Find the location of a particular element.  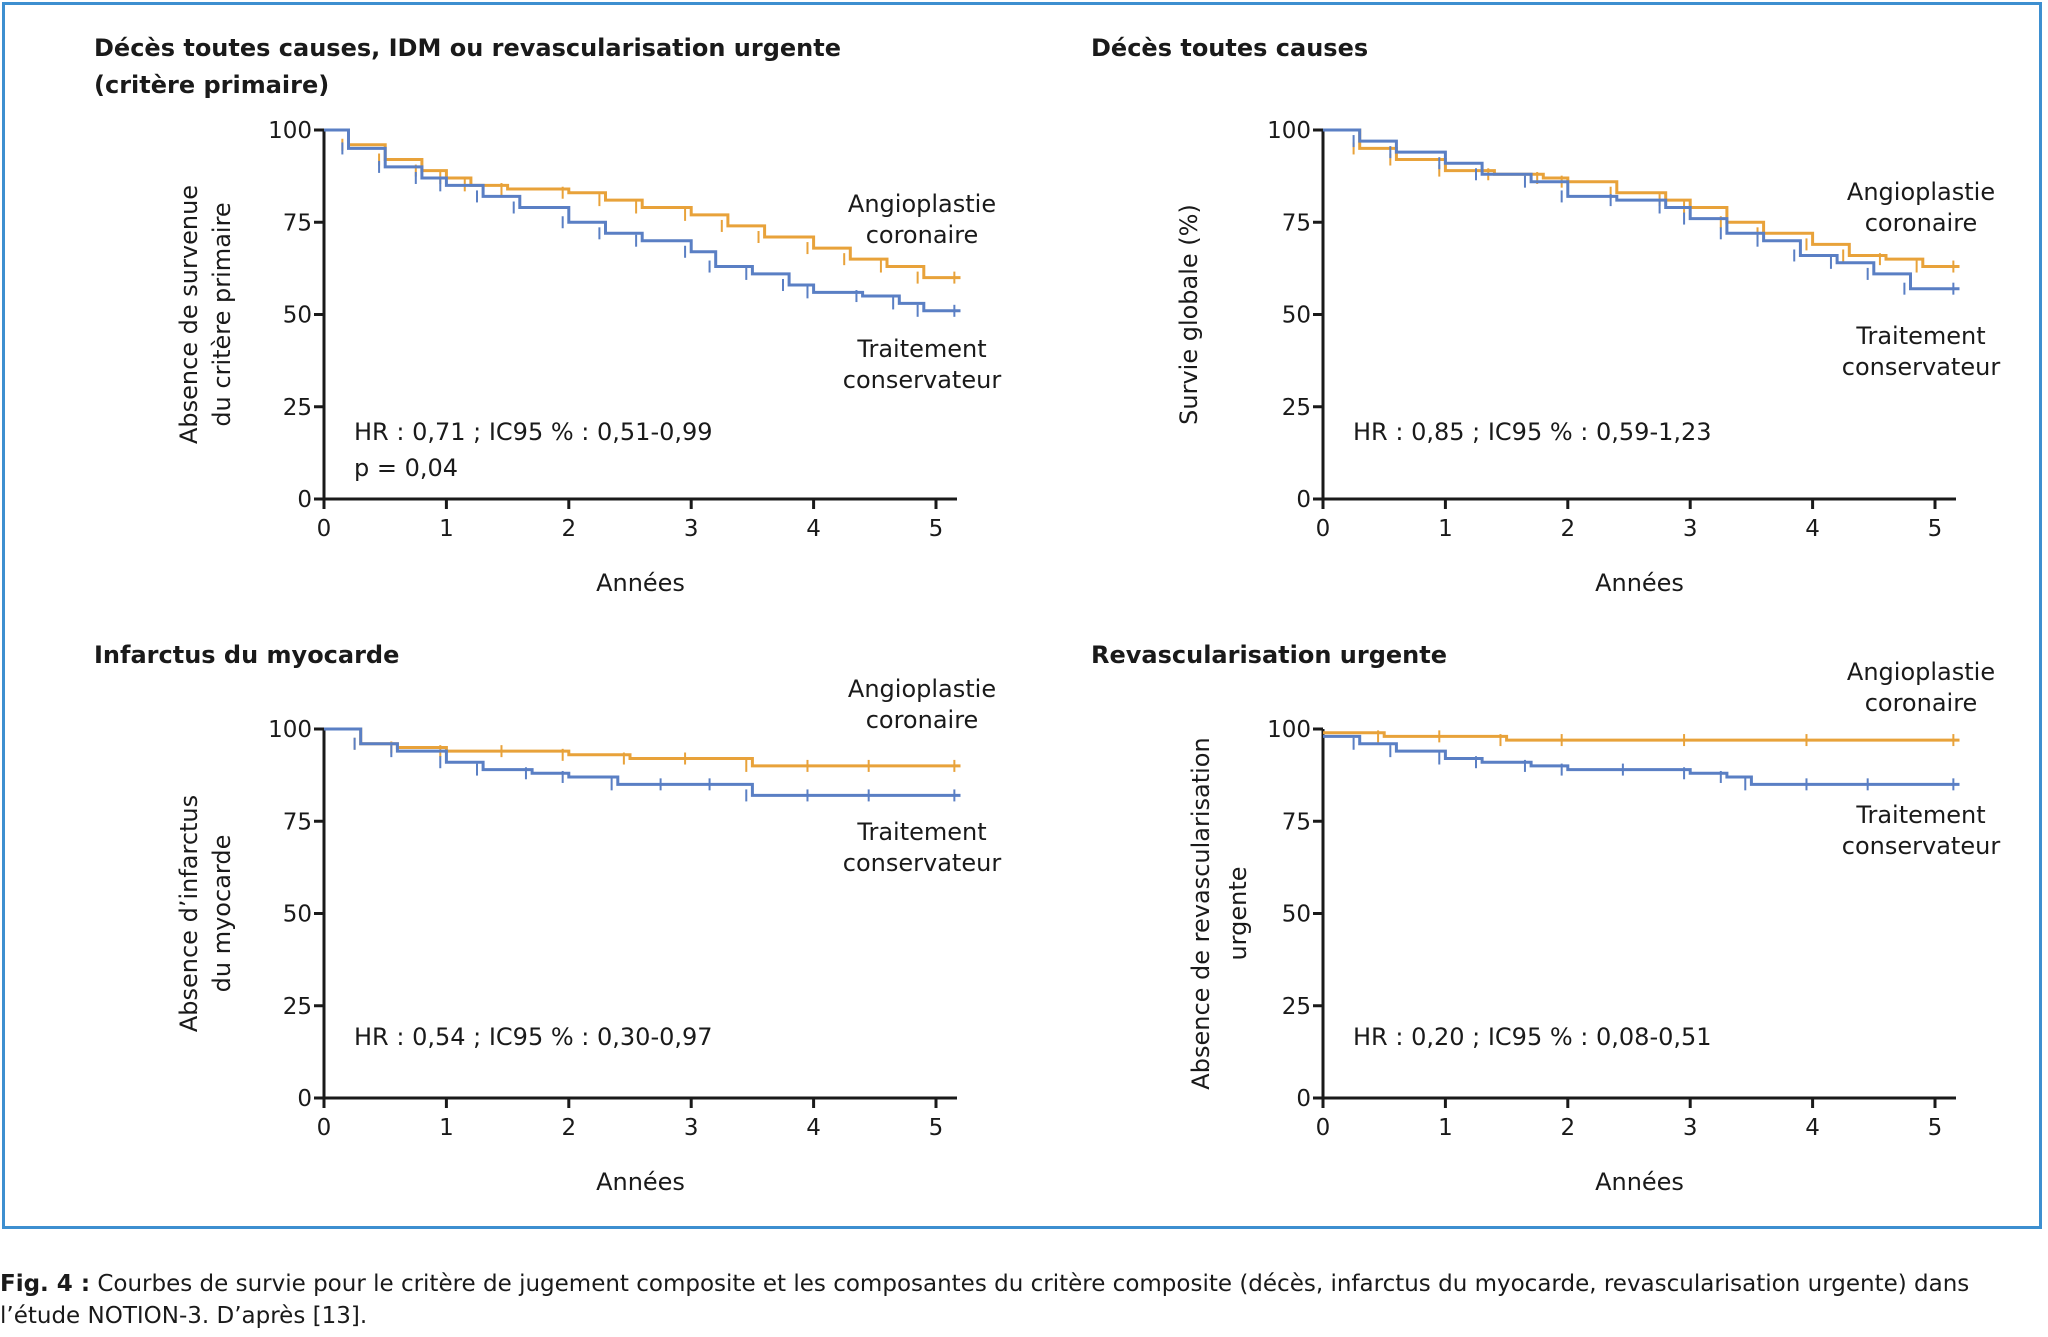

y-axis-label: du myocarde is located at coordinates (222, 914).